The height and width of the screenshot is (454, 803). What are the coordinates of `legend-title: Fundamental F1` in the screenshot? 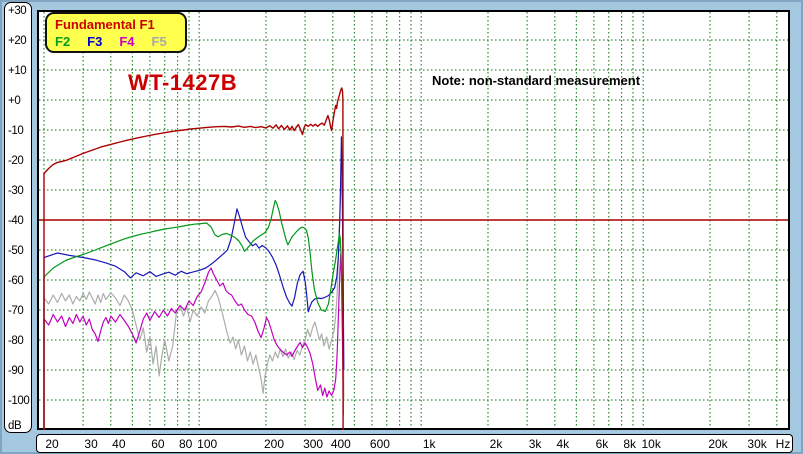 It's located at (105, 24).